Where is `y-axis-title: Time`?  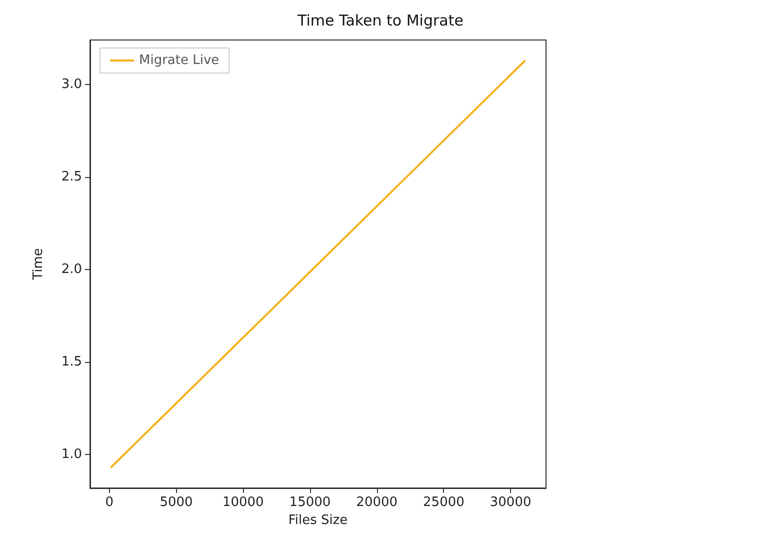
y-axis-title: Time is located at coordinates (38, 264).